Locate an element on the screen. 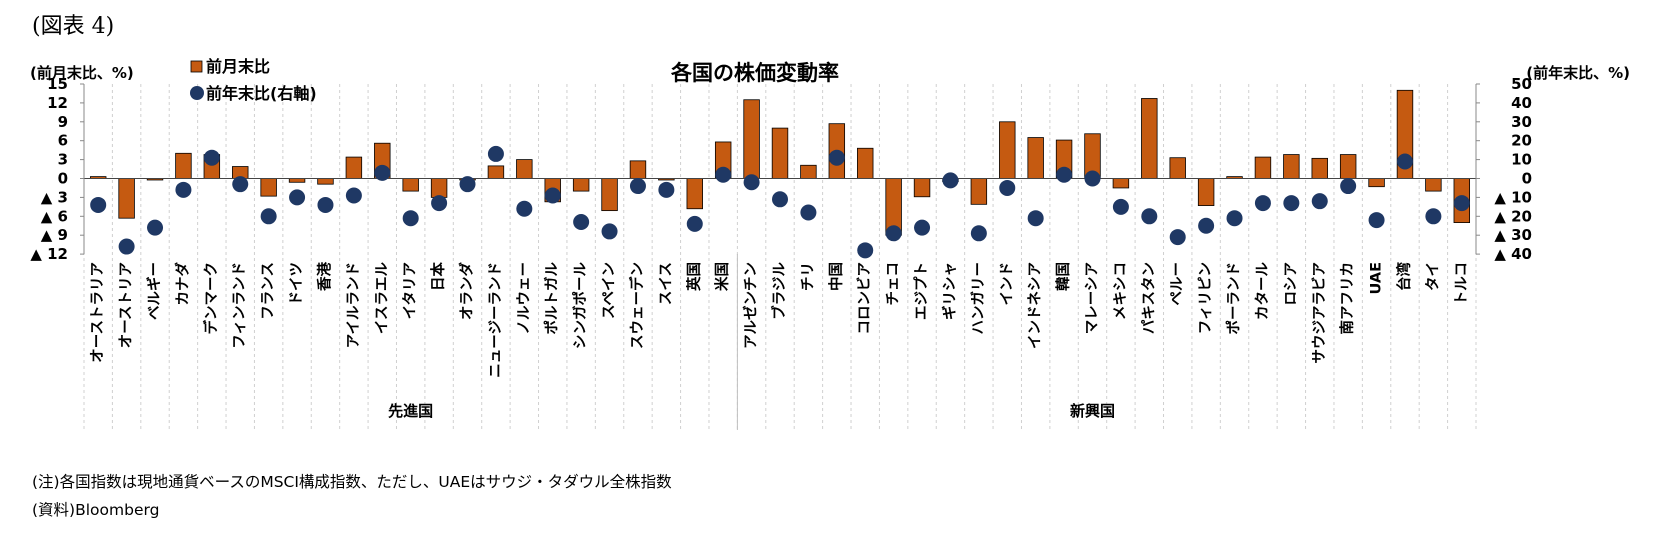  bar-エジプト is located at coordinates (922, 188).